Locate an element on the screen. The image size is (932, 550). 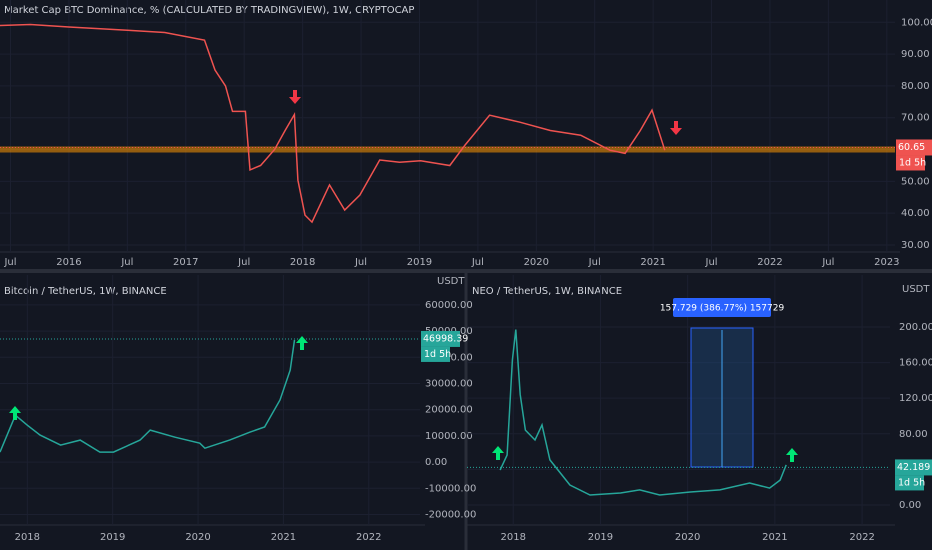
x-tick-label: 2016 is located at coordinates (68, 262).